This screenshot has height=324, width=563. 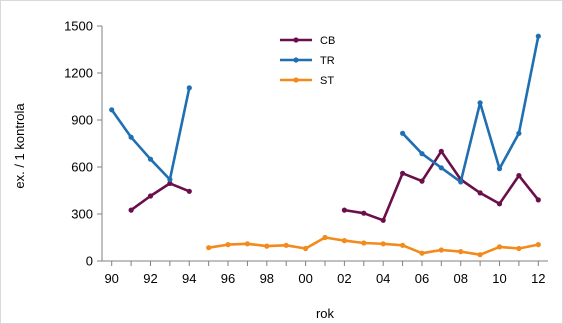 What do you see at coordinates (422, 278) in the screenshot?
I see `x-tick-label: 06` at bounding box center [422, 278].